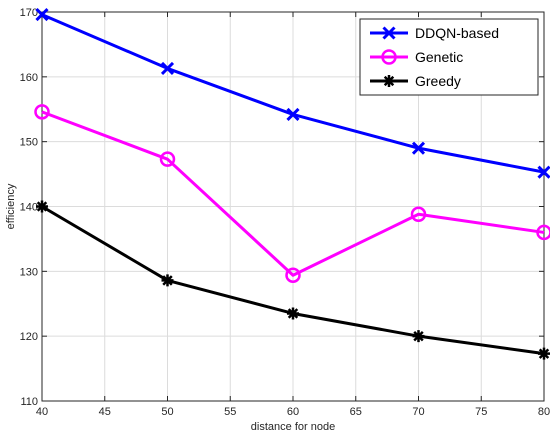 The width and height of the screenshot is (550, 441). Describe the element at coordinates (29, 143) in the screenshot. I see `y-tick-label: 150` at that location.